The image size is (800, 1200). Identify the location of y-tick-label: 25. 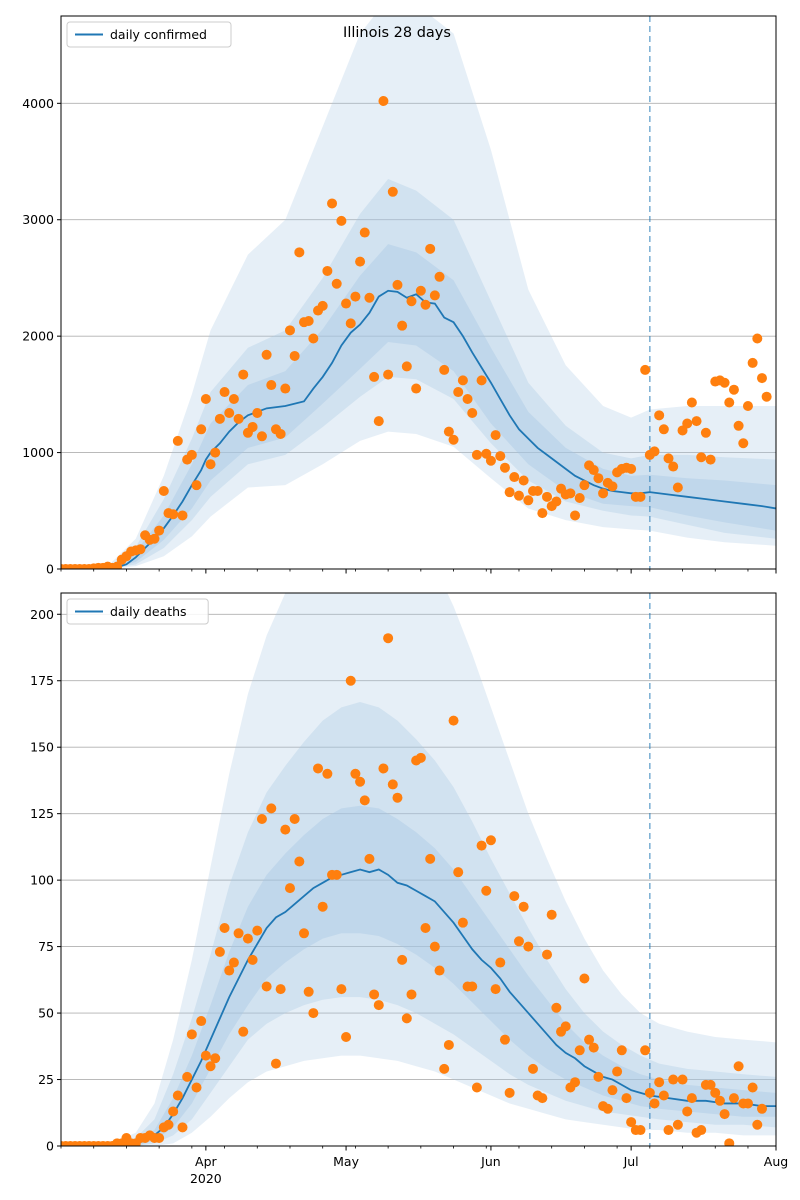
(46, 1079).